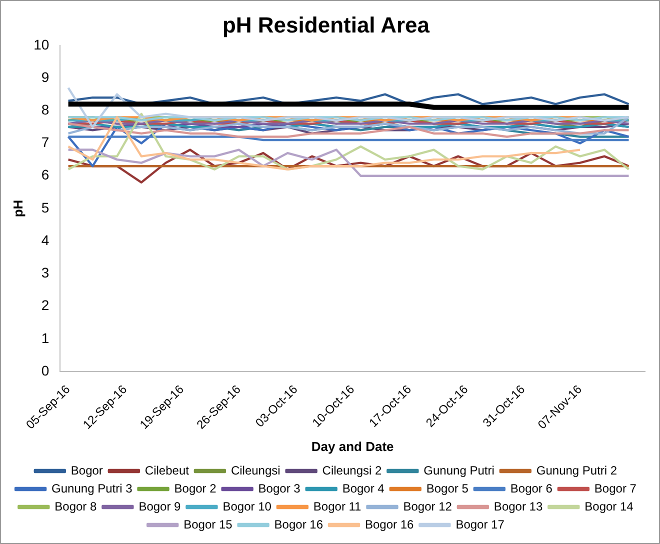  I want to click on y-tick-label: 6, so click(45, 174).